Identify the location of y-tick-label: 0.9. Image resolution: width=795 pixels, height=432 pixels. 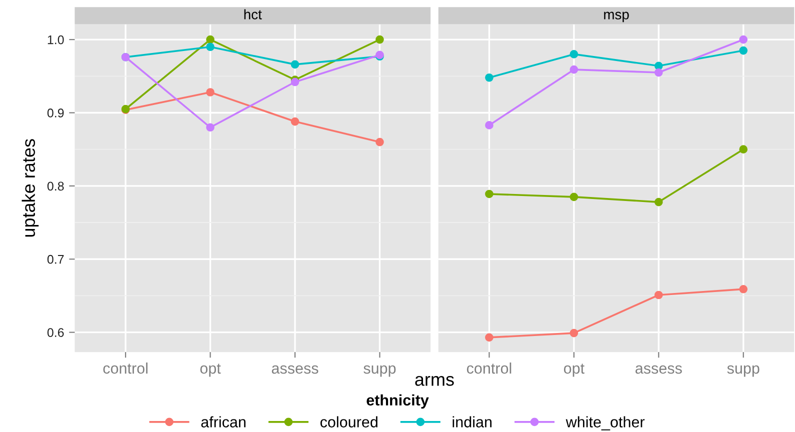
(55, 113).